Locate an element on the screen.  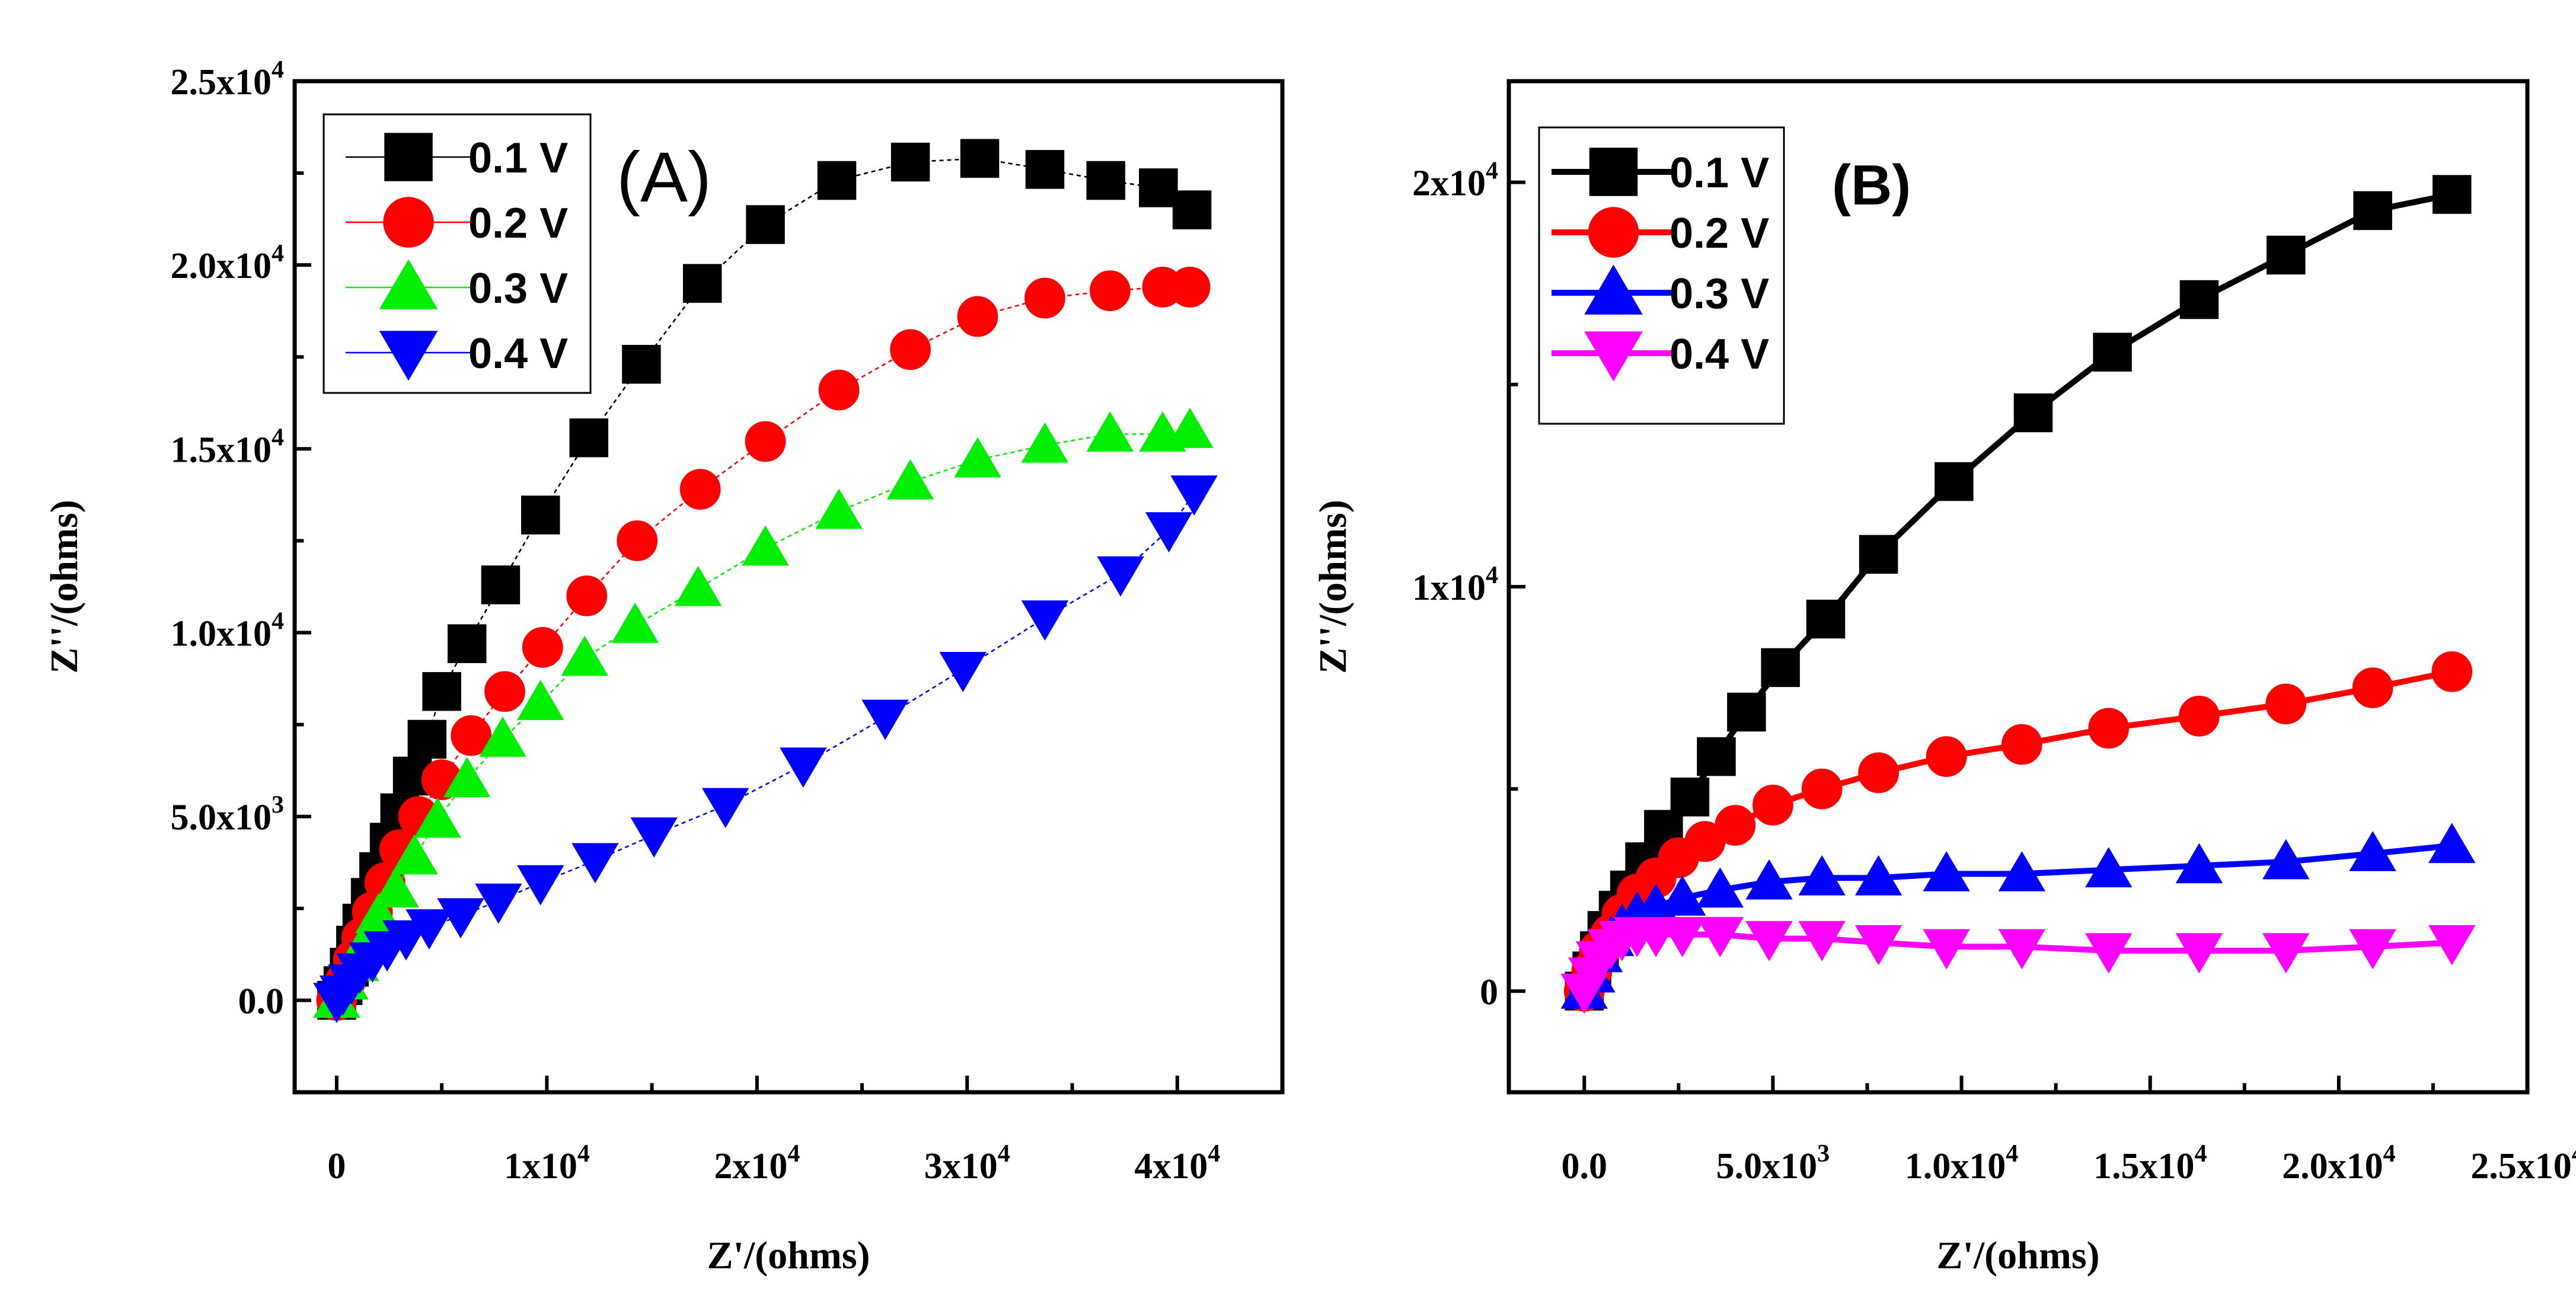
legend-label: 0.4 V is located at coordinates (1719, 354).